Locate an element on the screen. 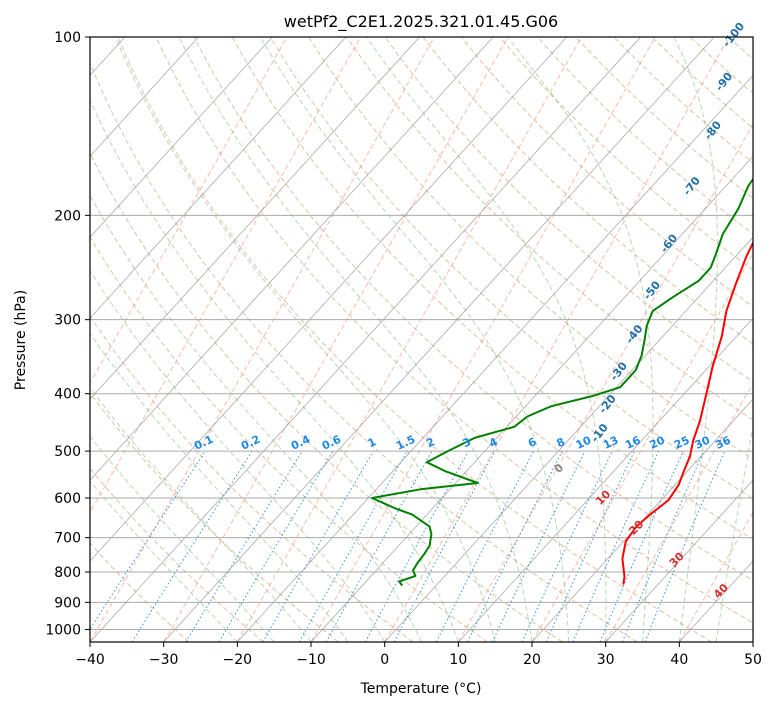 Image resolution: width=775 pixels, height=708 pixels. mixing-ratio-label: 20 is located at coordinates (658, 442).